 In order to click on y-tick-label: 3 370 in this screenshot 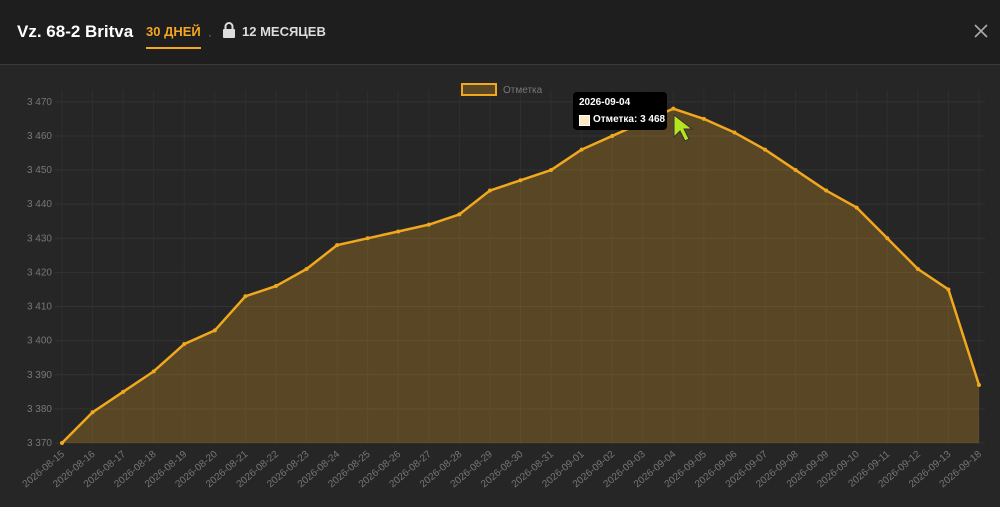, I will do `click(39, 443)`.